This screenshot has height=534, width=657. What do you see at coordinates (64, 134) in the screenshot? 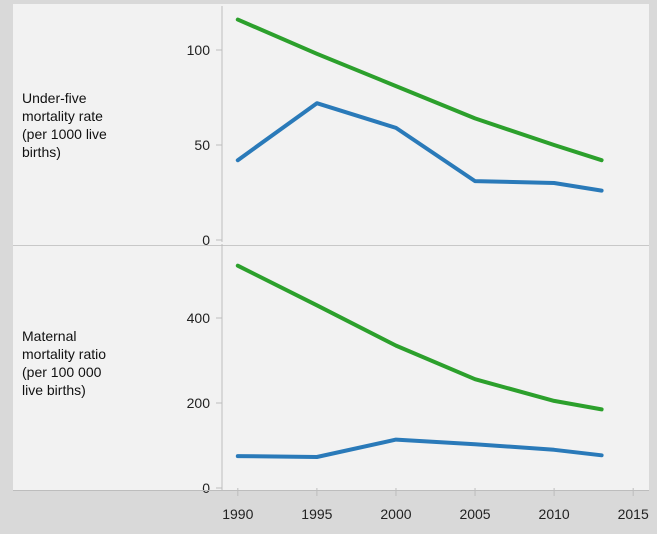
I see `y-axis-title-line: (per 1000 live` at bounding box center [64, 134].